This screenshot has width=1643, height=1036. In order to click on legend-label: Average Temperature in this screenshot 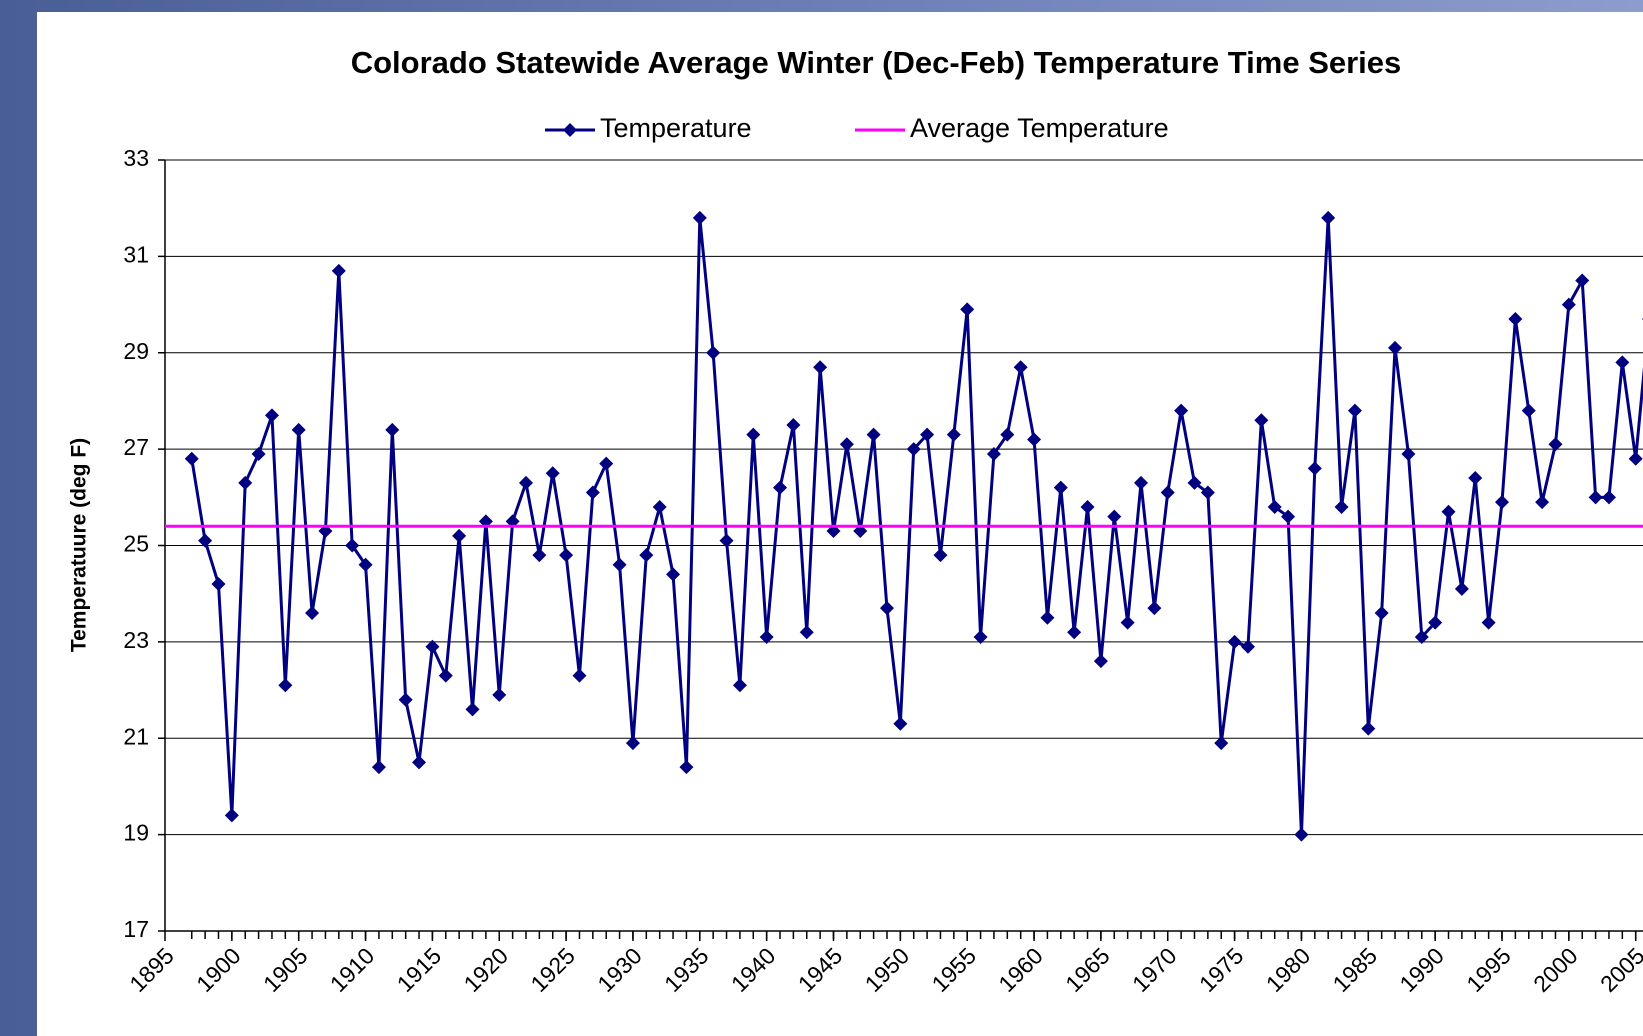, I will do `click(1039, 128)`.